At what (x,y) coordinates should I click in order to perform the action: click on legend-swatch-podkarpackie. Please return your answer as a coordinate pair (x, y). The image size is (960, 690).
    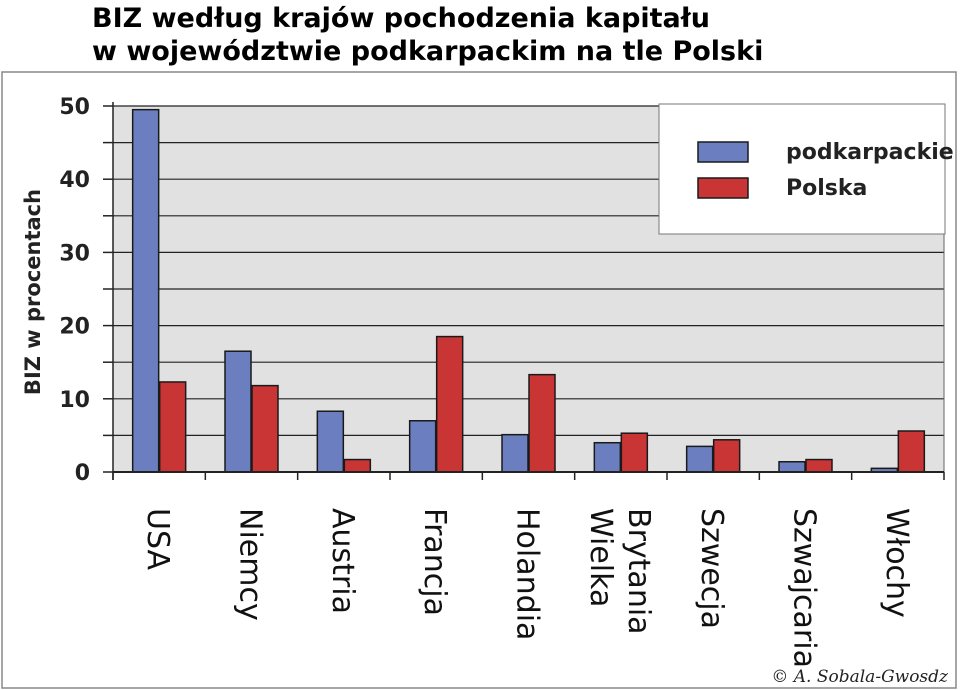
    Looking at the image, I should click on (723, 152).